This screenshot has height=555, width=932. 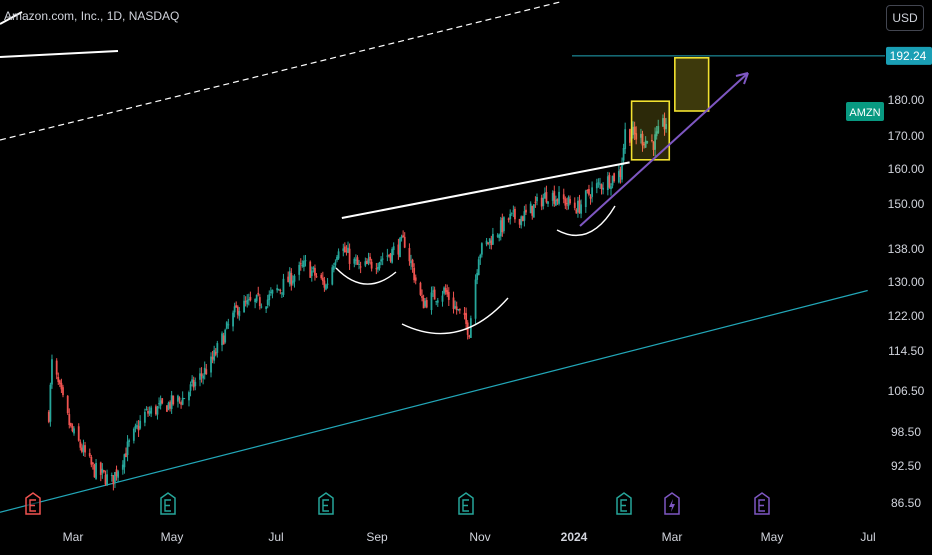 I want to click on time-tick-label: May, so click(x=772, y=537).